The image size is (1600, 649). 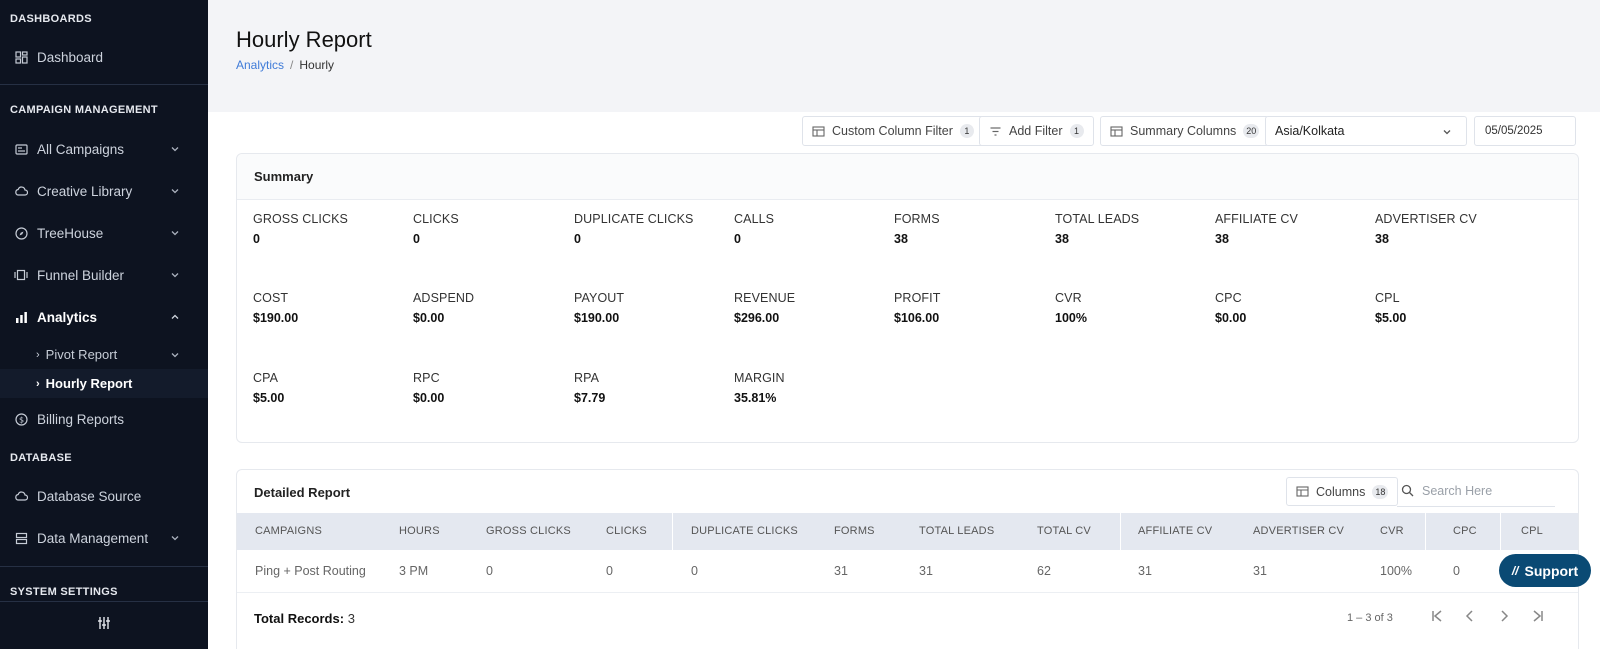 What do you see at coordinates (1366, 131) in the screenshot?
I see `timezone-select: Asia/Kolkata` at bounding box center [1366, 131].